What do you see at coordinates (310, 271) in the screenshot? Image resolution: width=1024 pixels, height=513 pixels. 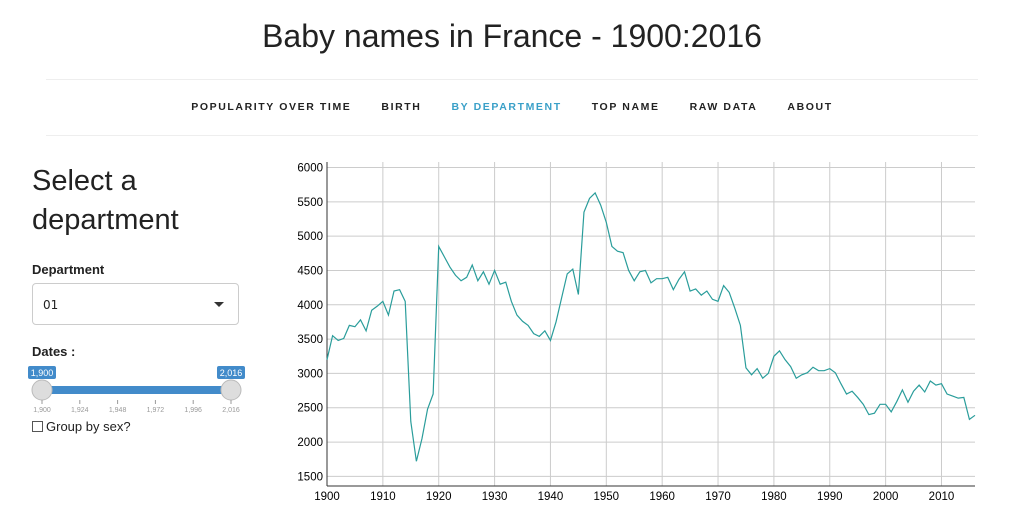 I see `y-tick-label: 4500` at bounding box center [310, 271].